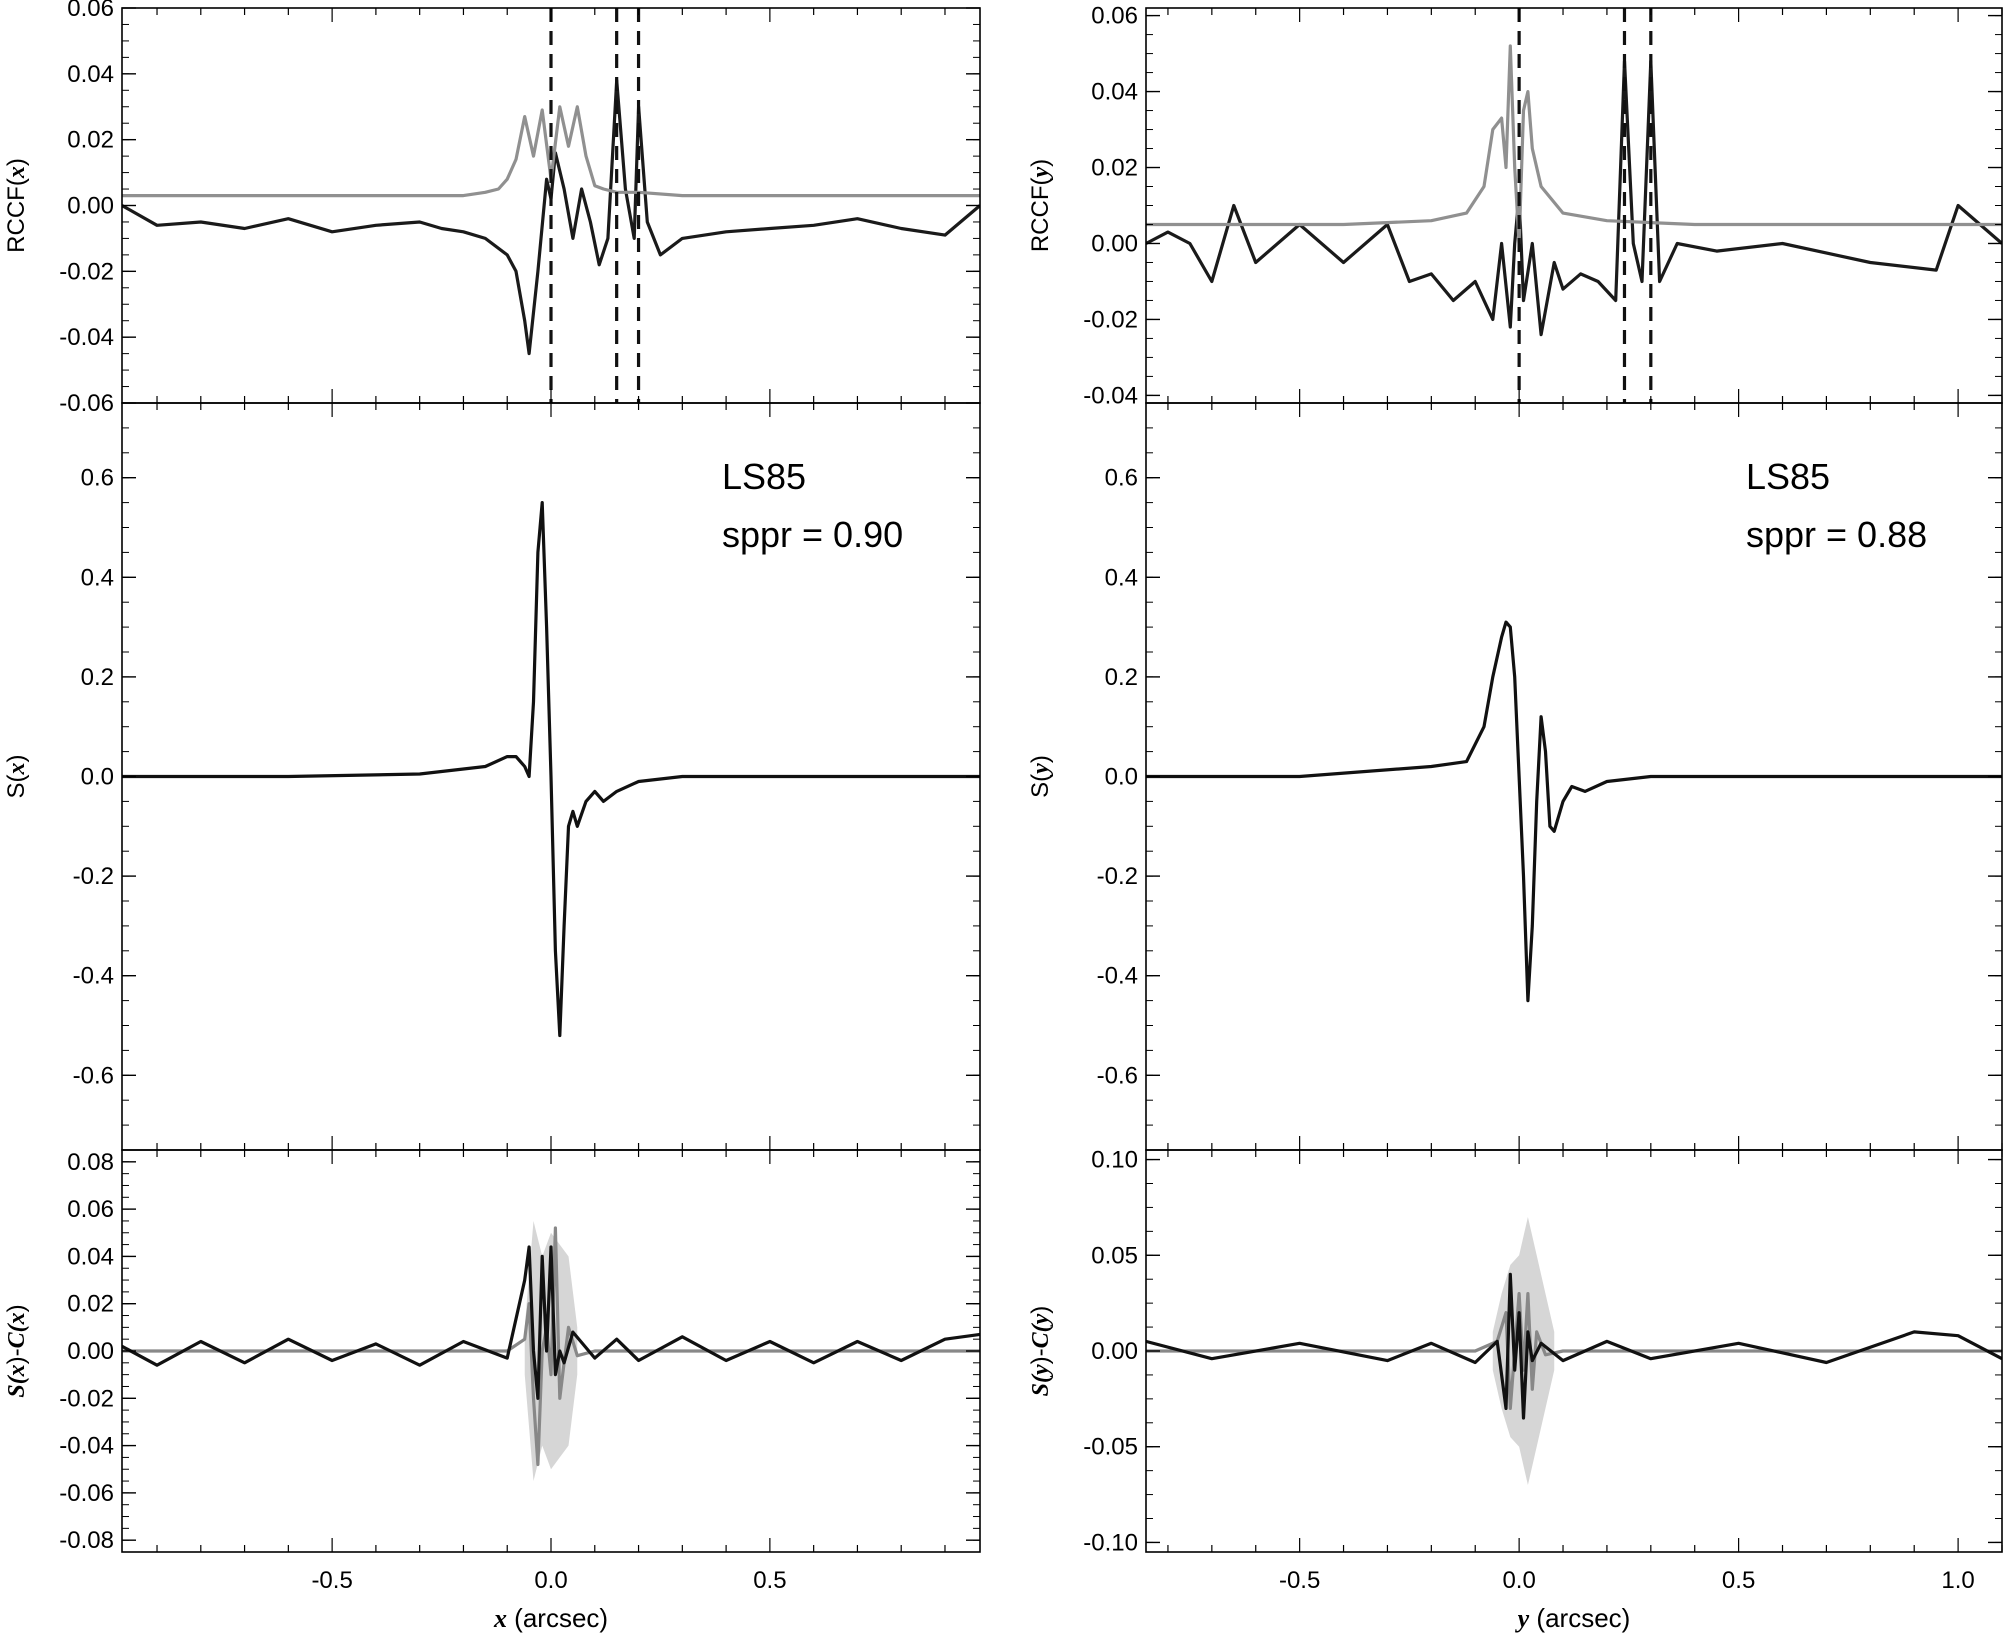  What do you see at coordinates (1110, 1542) in the screenshot?
I see `y-tick-label: -0.10` at bounding box center [1110, 1542].